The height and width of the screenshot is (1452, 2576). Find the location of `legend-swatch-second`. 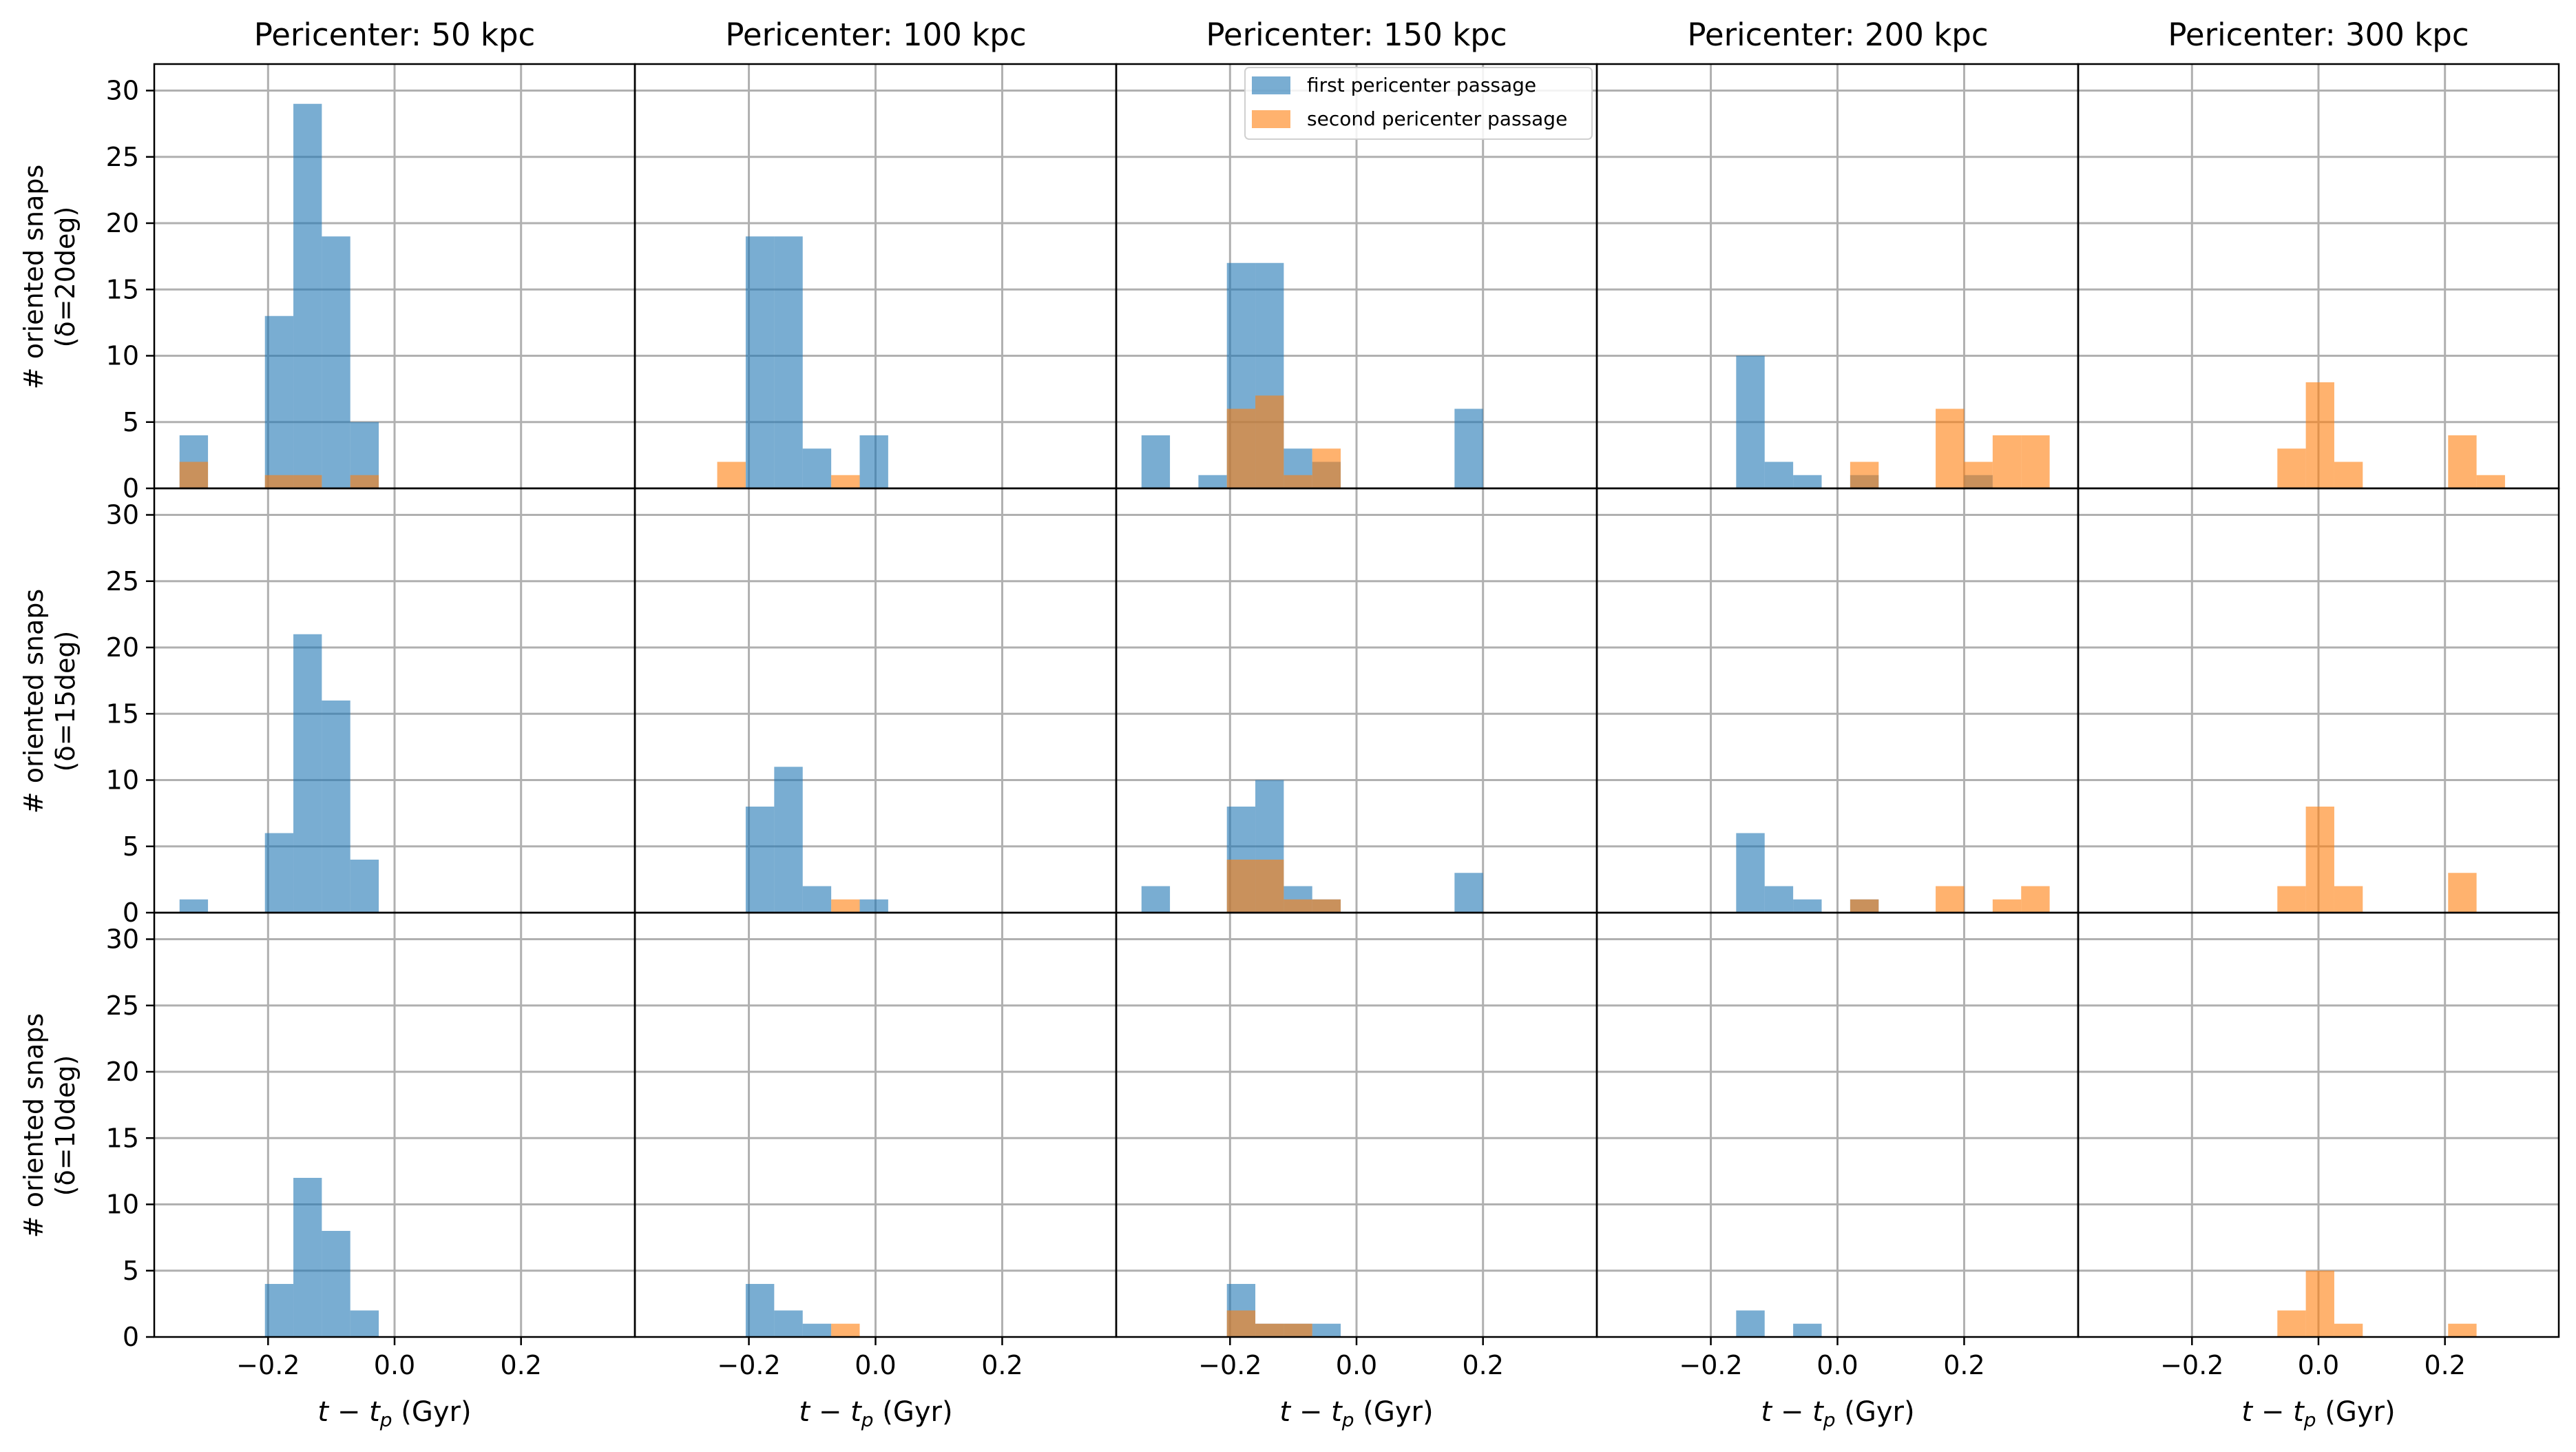

legend-swatch-second is located at coordinates (1271, 119).